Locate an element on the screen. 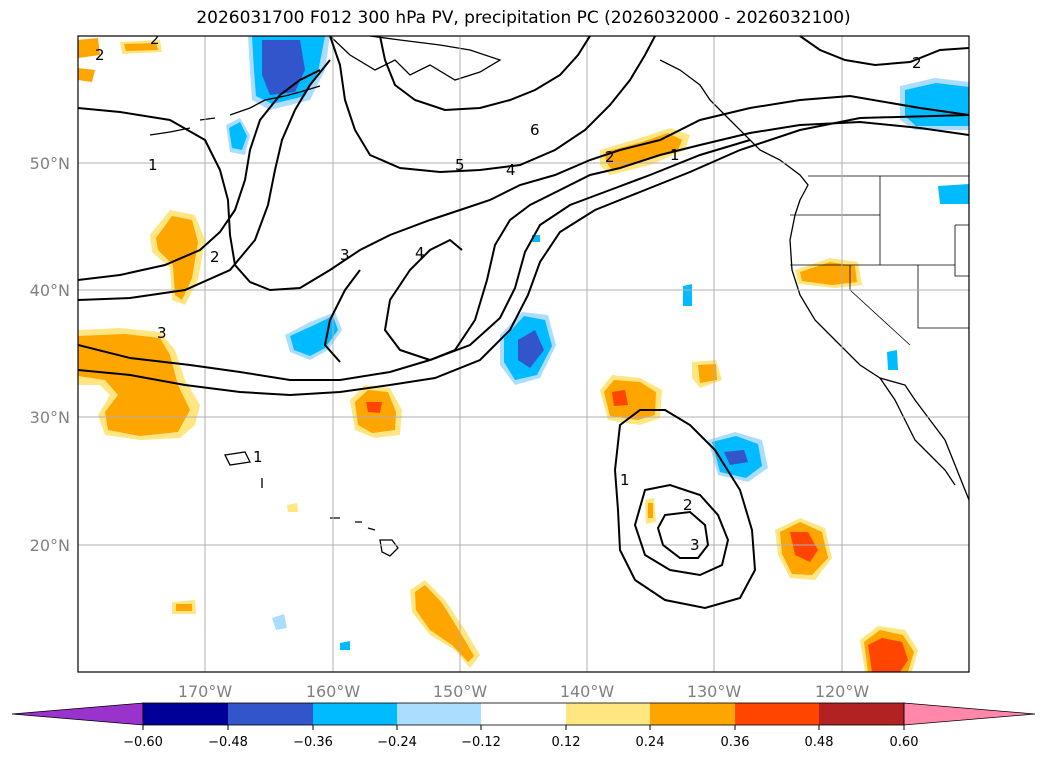 The height and width of the screenshot is (765, 1047). lon-label: 170°W is located at coordinates (205, 691).